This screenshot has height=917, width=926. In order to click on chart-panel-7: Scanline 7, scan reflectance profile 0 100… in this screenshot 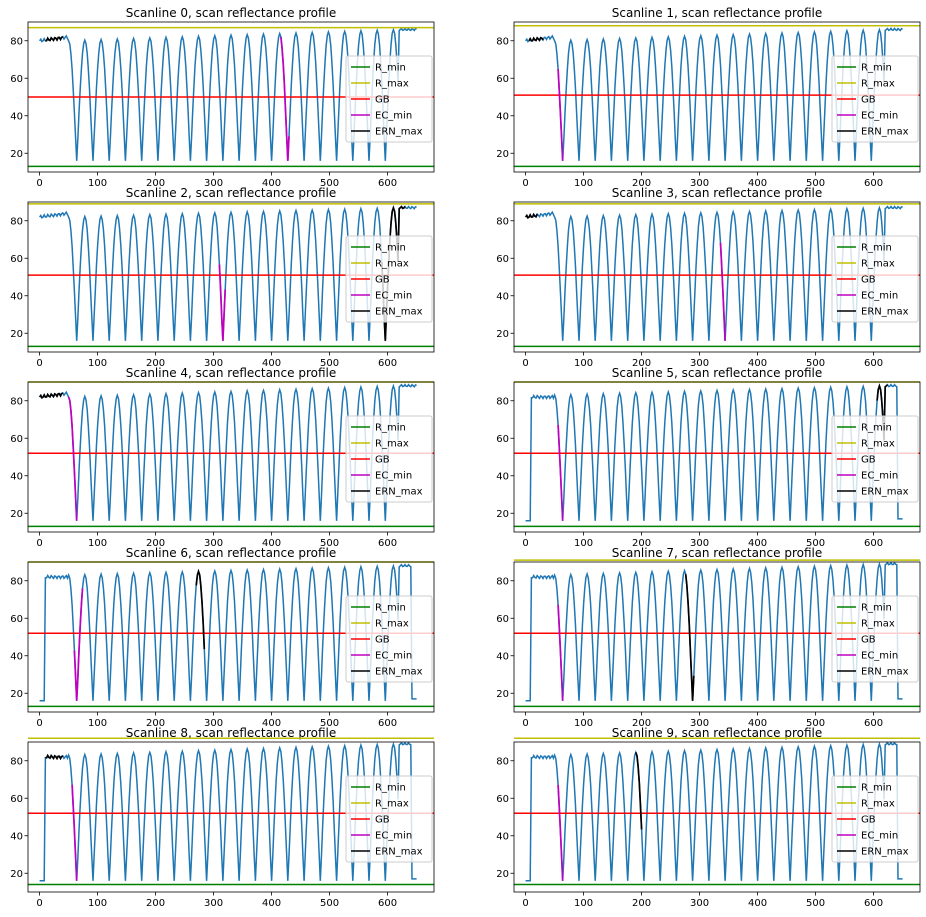, I will do `click(708, 637)`.